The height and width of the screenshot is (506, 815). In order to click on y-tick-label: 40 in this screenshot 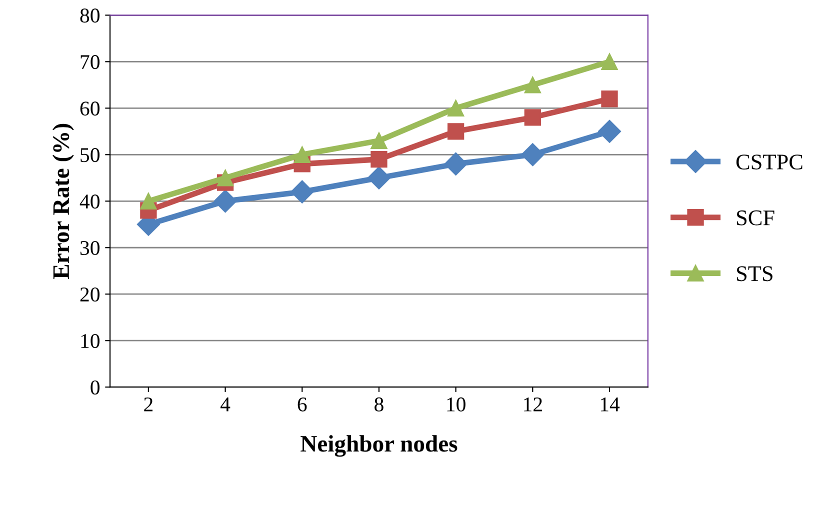, I will do `click(90, 201)`.